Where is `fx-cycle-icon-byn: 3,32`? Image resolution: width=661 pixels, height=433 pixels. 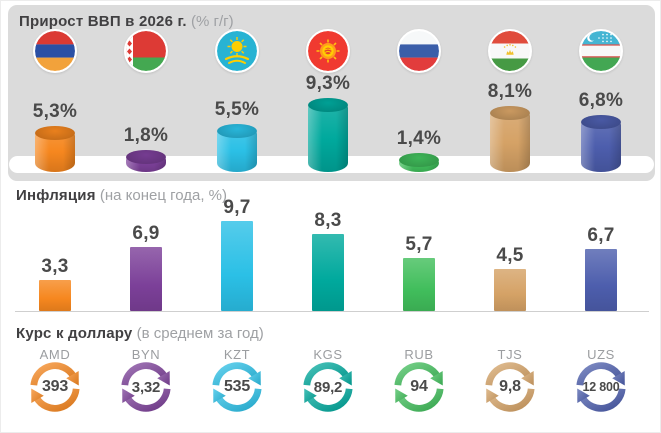
fx-cycle-icon-byn: 3,32 is located at coordinates (146, 387).